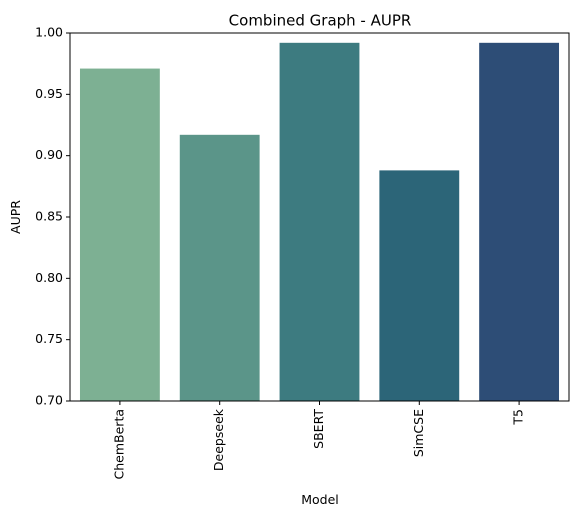 This screenshot has width=576, height=519. Describe the element at coordinates (418, 433) in the screenshot. I see `x-tick-label: SimCSE` at that location.